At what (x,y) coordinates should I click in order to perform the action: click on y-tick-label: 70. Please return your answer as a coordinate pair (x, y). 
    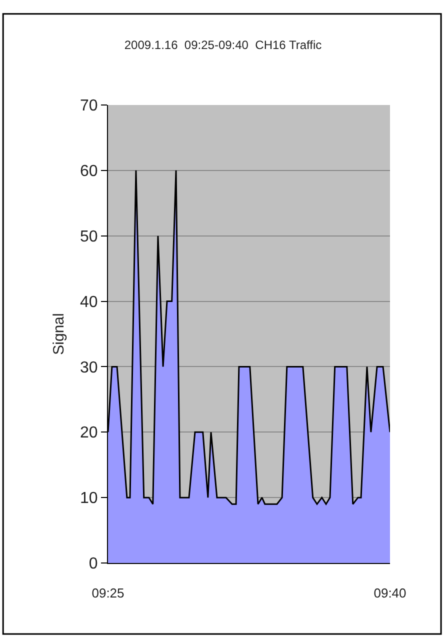
    Looking at the image, I should click on (89, 106).